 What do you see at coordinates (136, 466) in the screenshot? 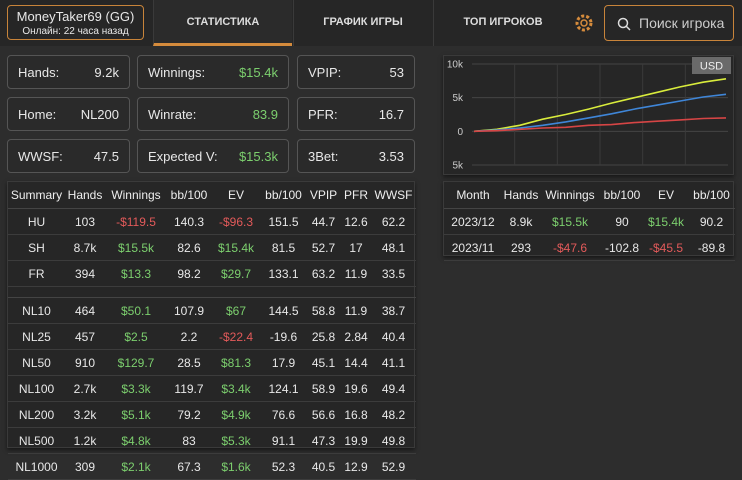
I see `table-cell: $2.1k` at bounding box center [136, 466].